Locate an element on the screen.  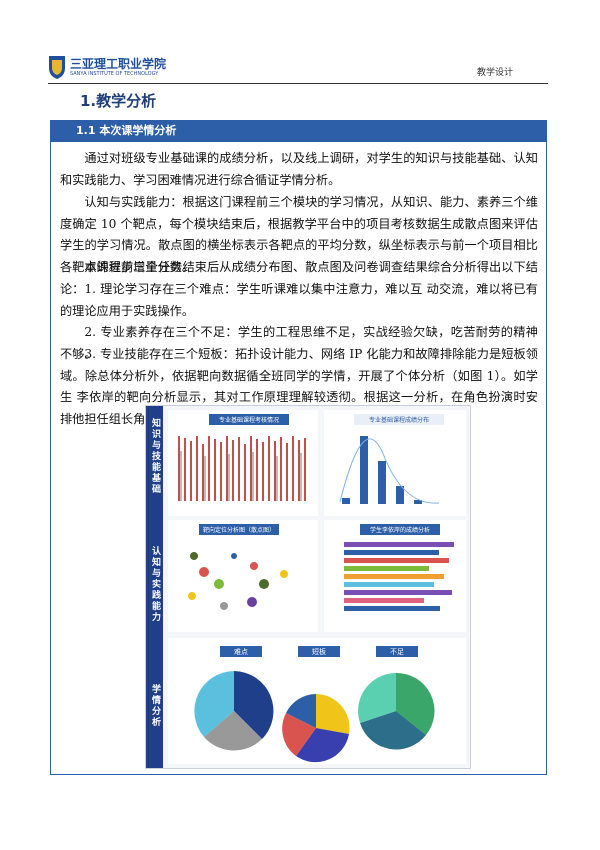
row-label: 学情分析 is located at coordinates (155, 706).